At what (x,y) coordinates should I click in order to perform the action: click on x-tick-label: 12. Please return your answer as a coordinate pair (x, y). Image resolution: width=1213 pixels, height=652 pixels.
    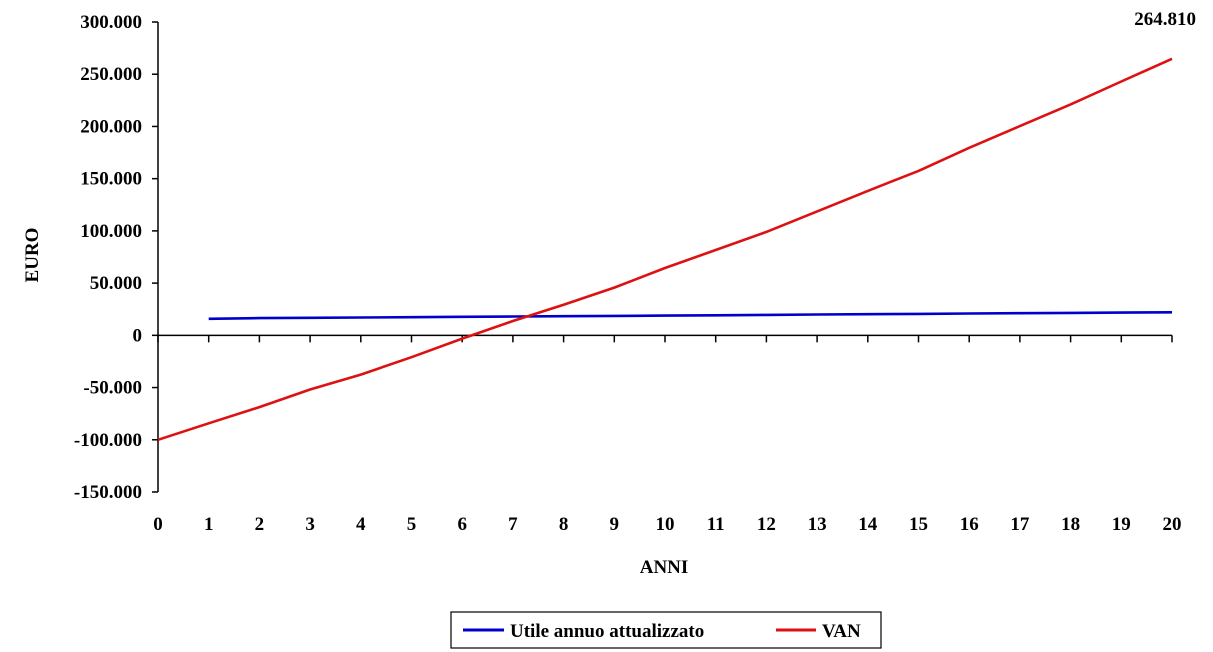
    Looking at the image, I should click on (766, 524).